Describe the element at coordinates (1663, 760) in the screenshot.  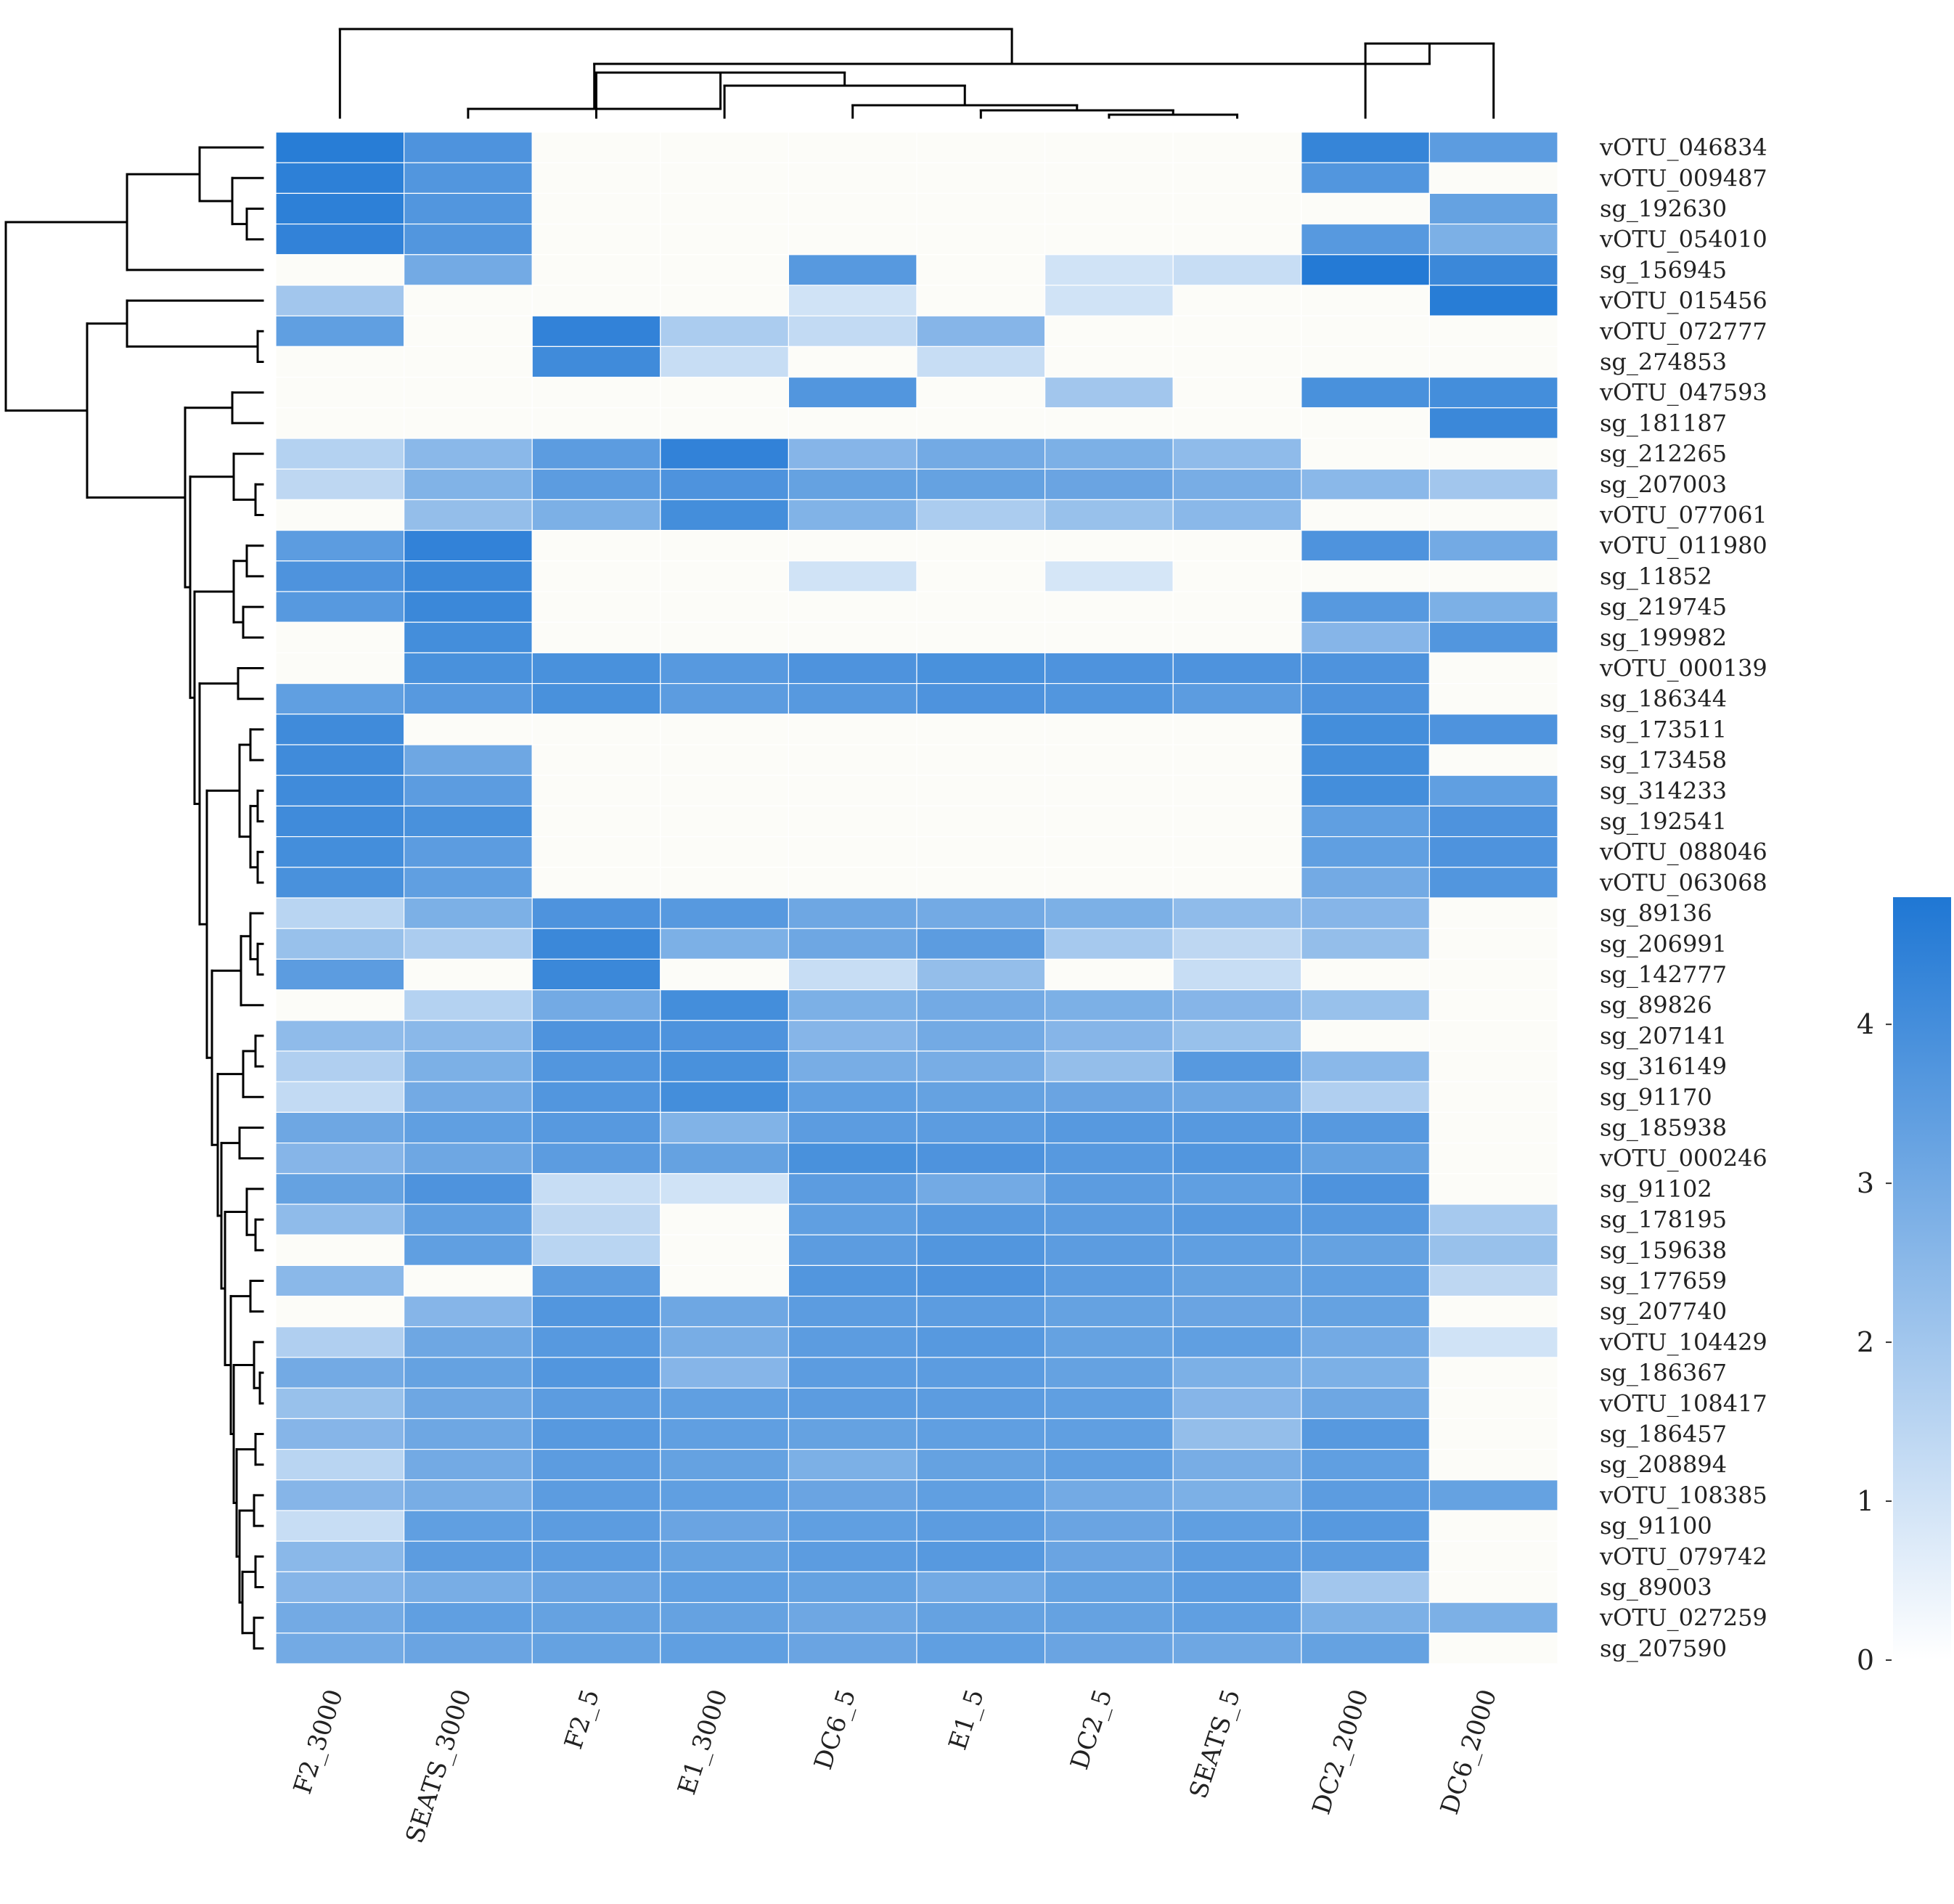
I see `row-label: sg_173458` at that location.